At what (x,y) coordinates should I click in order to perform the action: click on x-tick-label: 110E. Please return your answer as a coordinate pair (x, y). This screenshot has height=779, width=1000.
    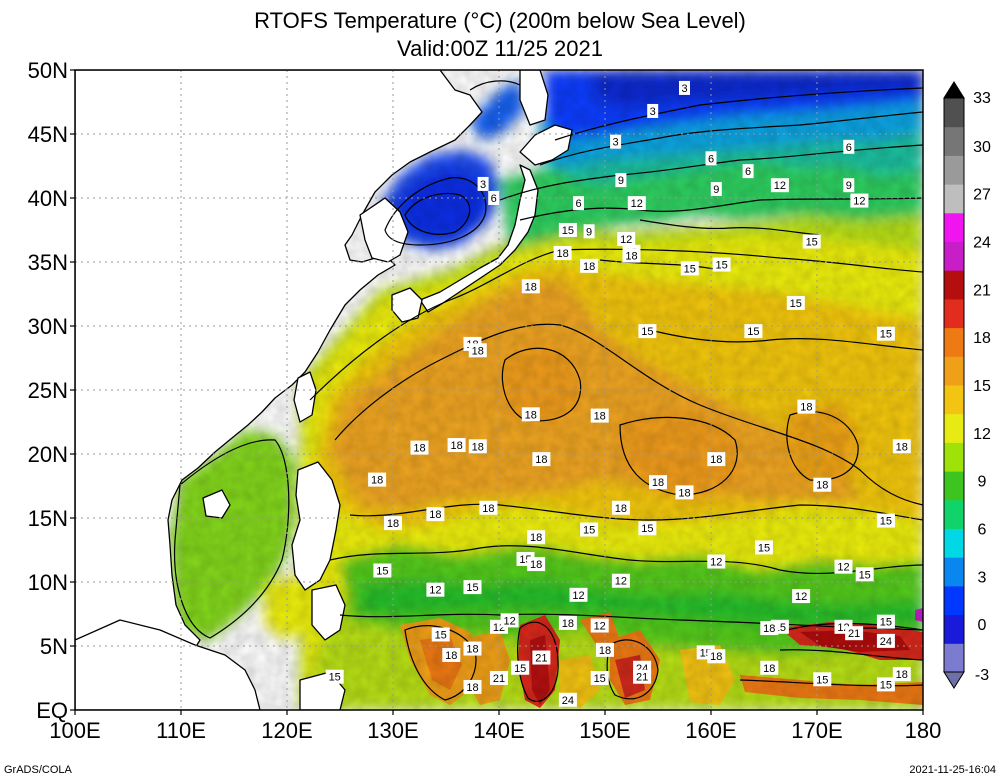
    Looking at the image, I should click on (181, 730).